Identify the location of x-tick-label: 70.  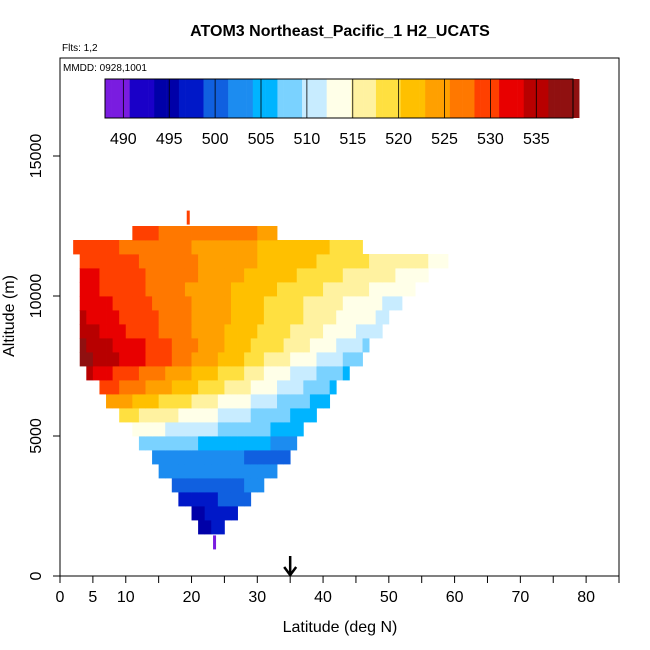
(520, 597).